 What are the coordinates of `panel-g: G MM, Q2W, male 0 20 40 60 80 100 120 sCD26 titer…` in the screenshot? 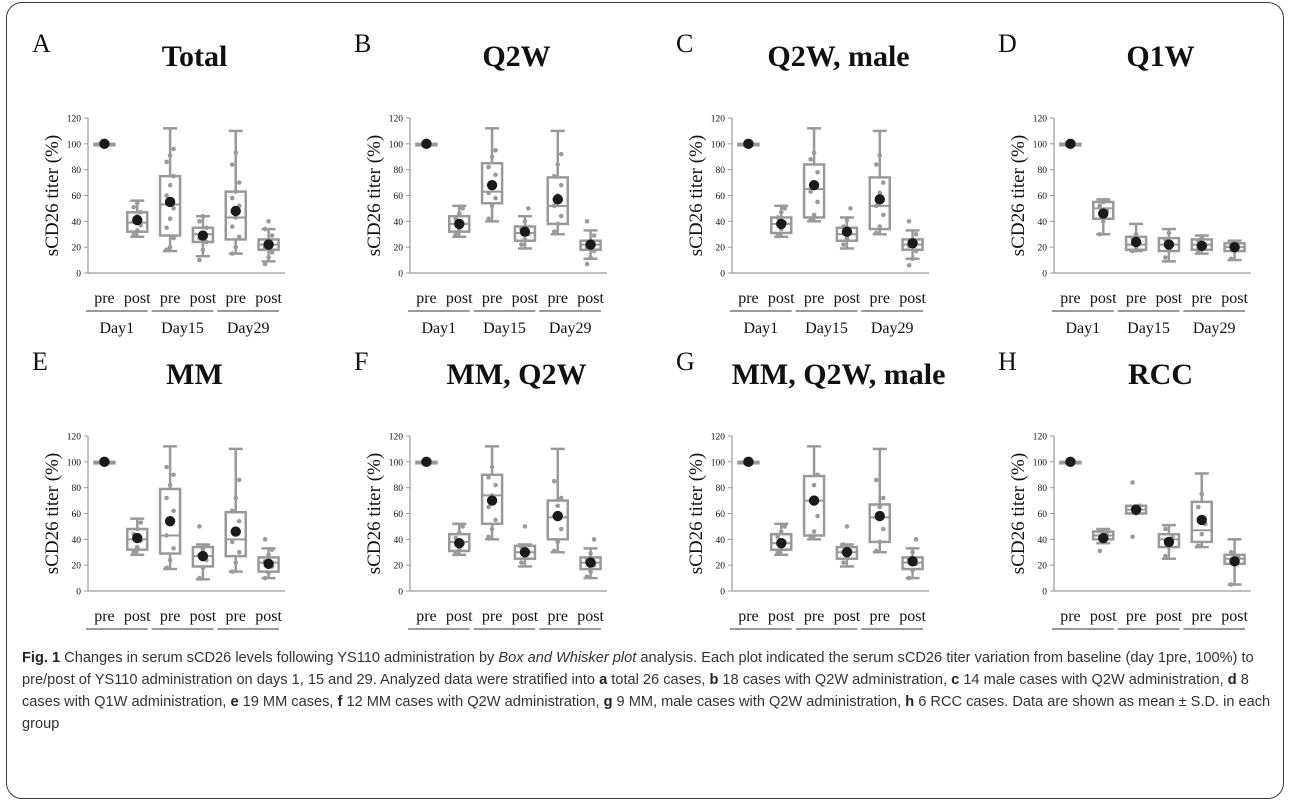 It's located at (810, 493).